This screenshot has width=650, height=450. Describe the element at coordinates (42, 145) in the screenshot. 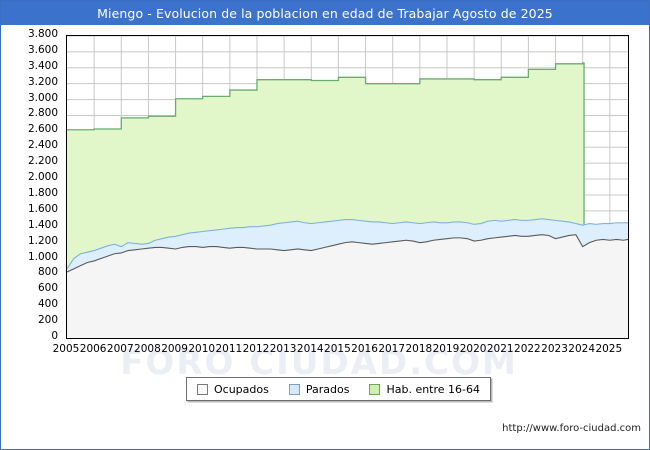

I see `y-axis-tick-label: 2.400` at that location.